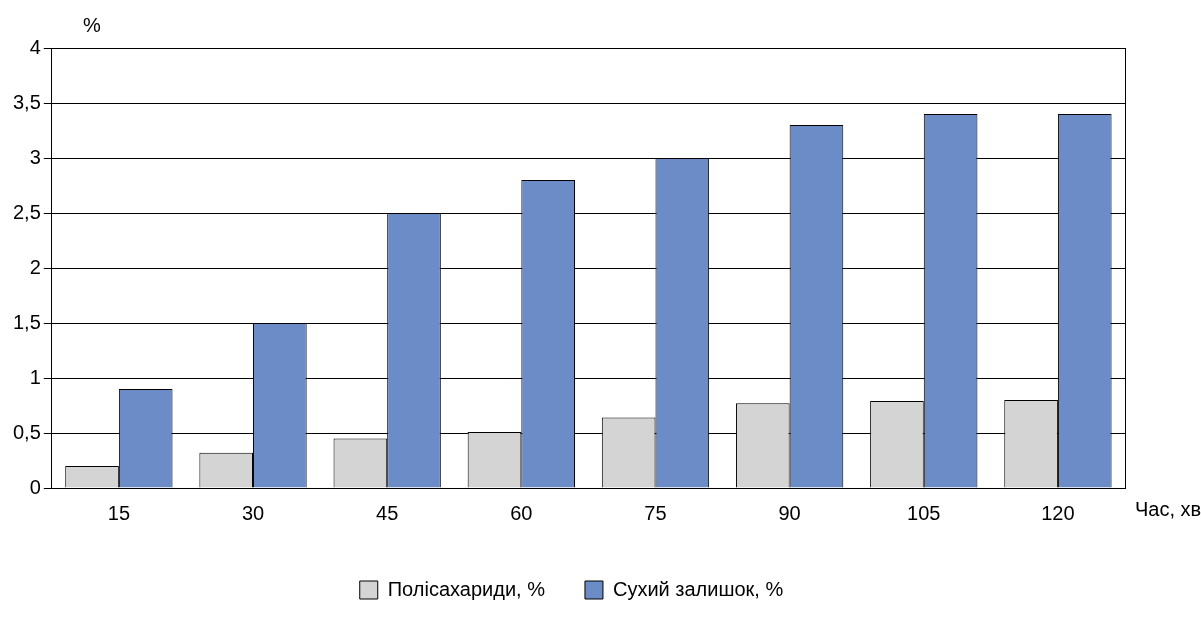  What do you see at coordinates (1168, 508) in the screenshot?
I see `x-axis-title: Час, хв` at bounding box center [1168, 508].